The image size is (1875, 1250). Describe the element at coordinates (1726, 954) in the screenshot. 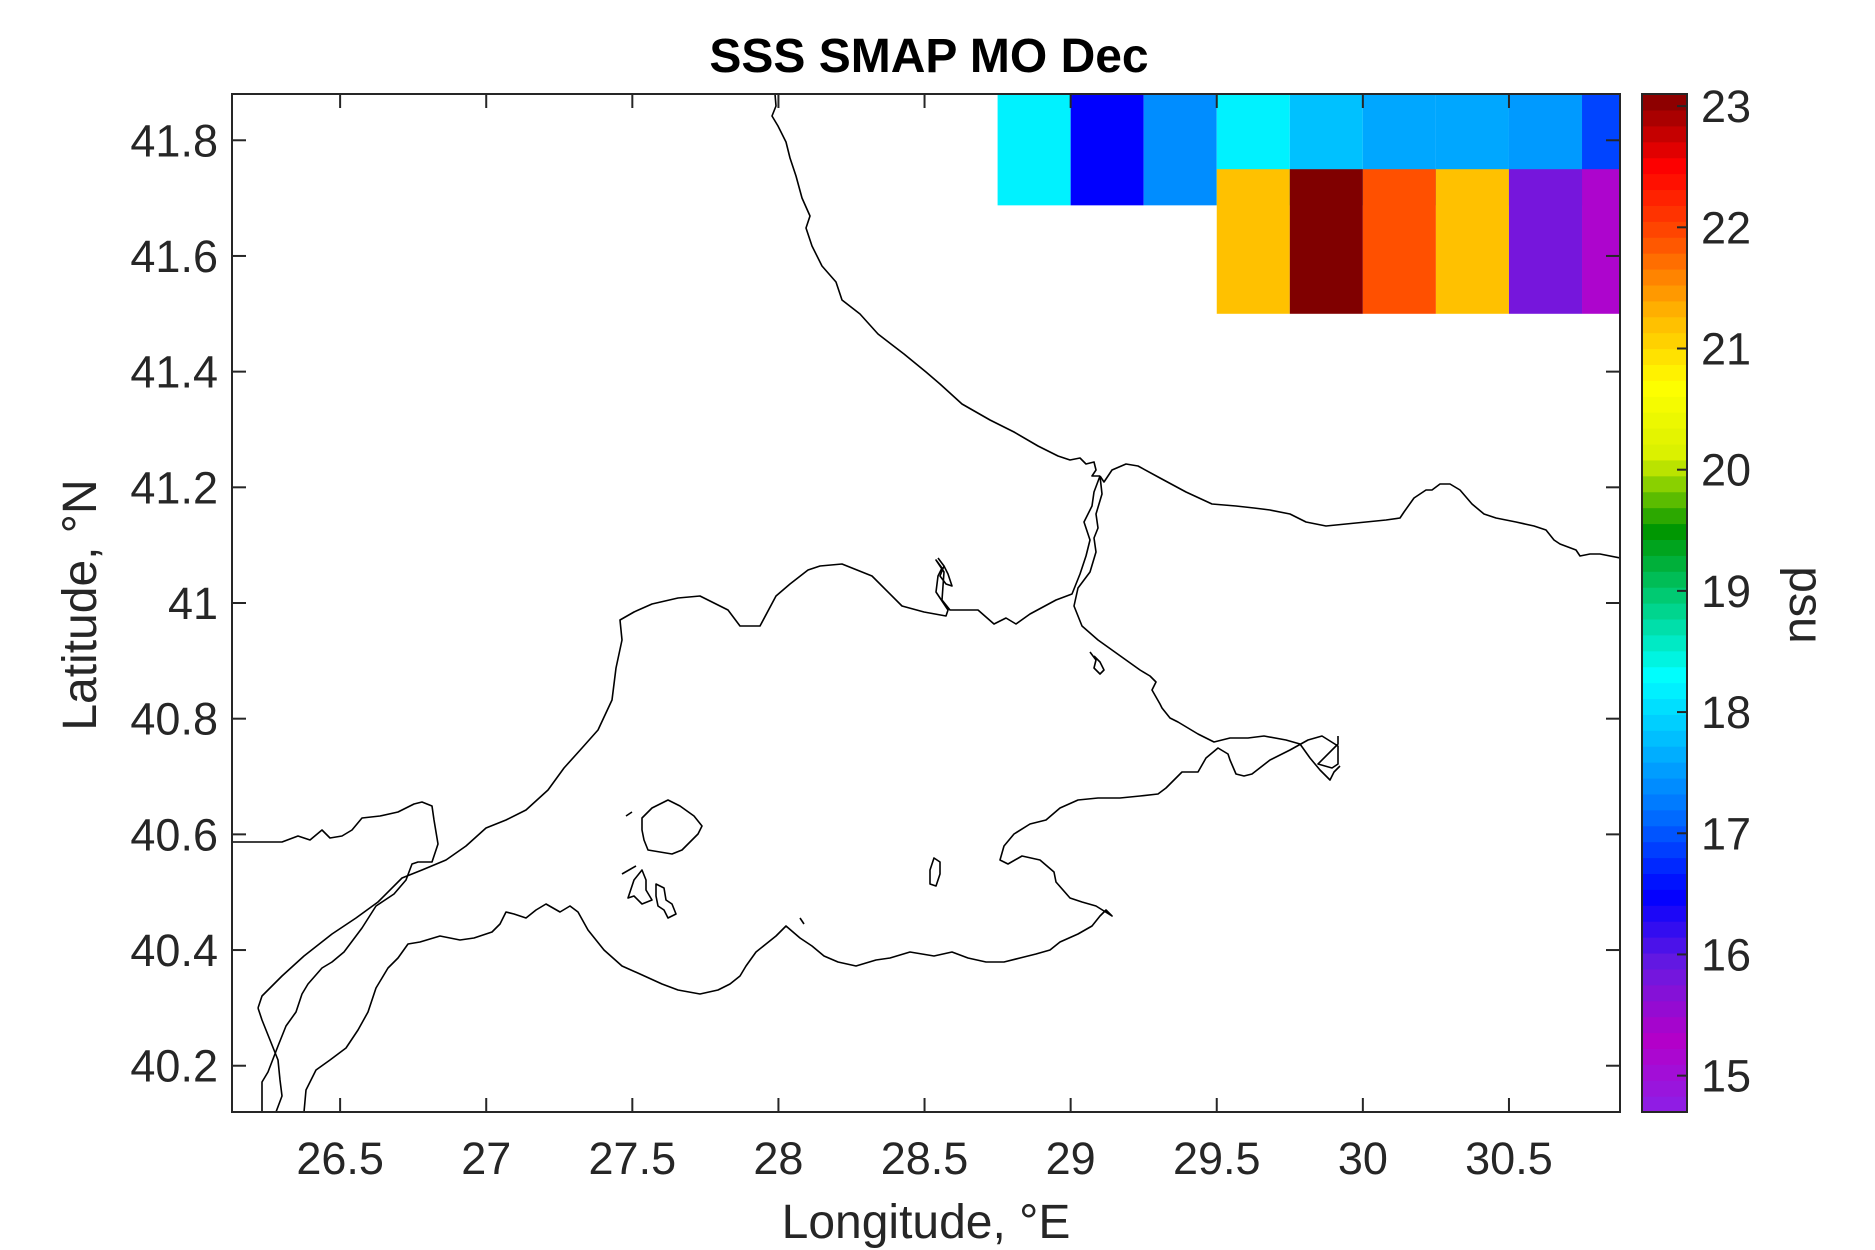

I see `colorbar-tick-label: 16` at that location.